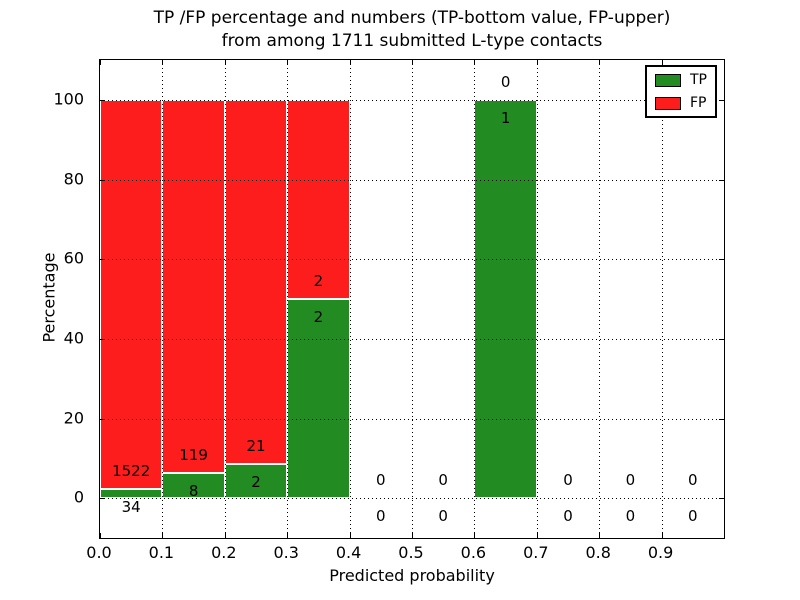  I want to click on fp-legend-swatch, so click(668, 103).